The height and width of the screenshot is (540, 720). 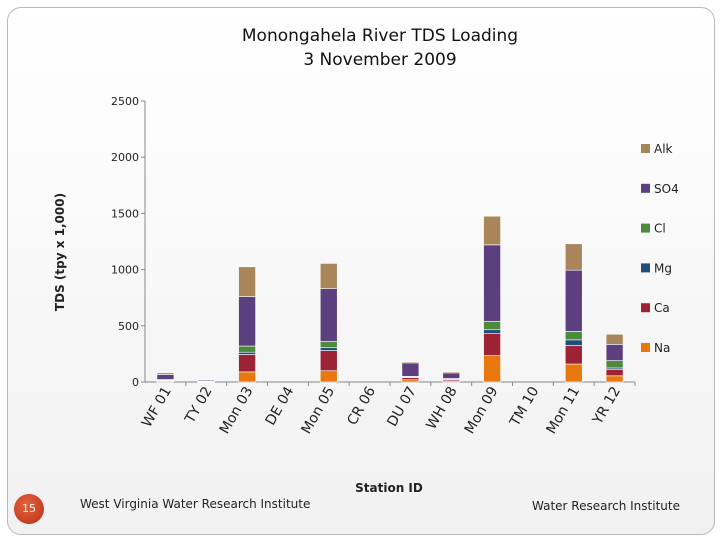 I want to click on legend-label-alk: Alk, so click(x=663, y=149).